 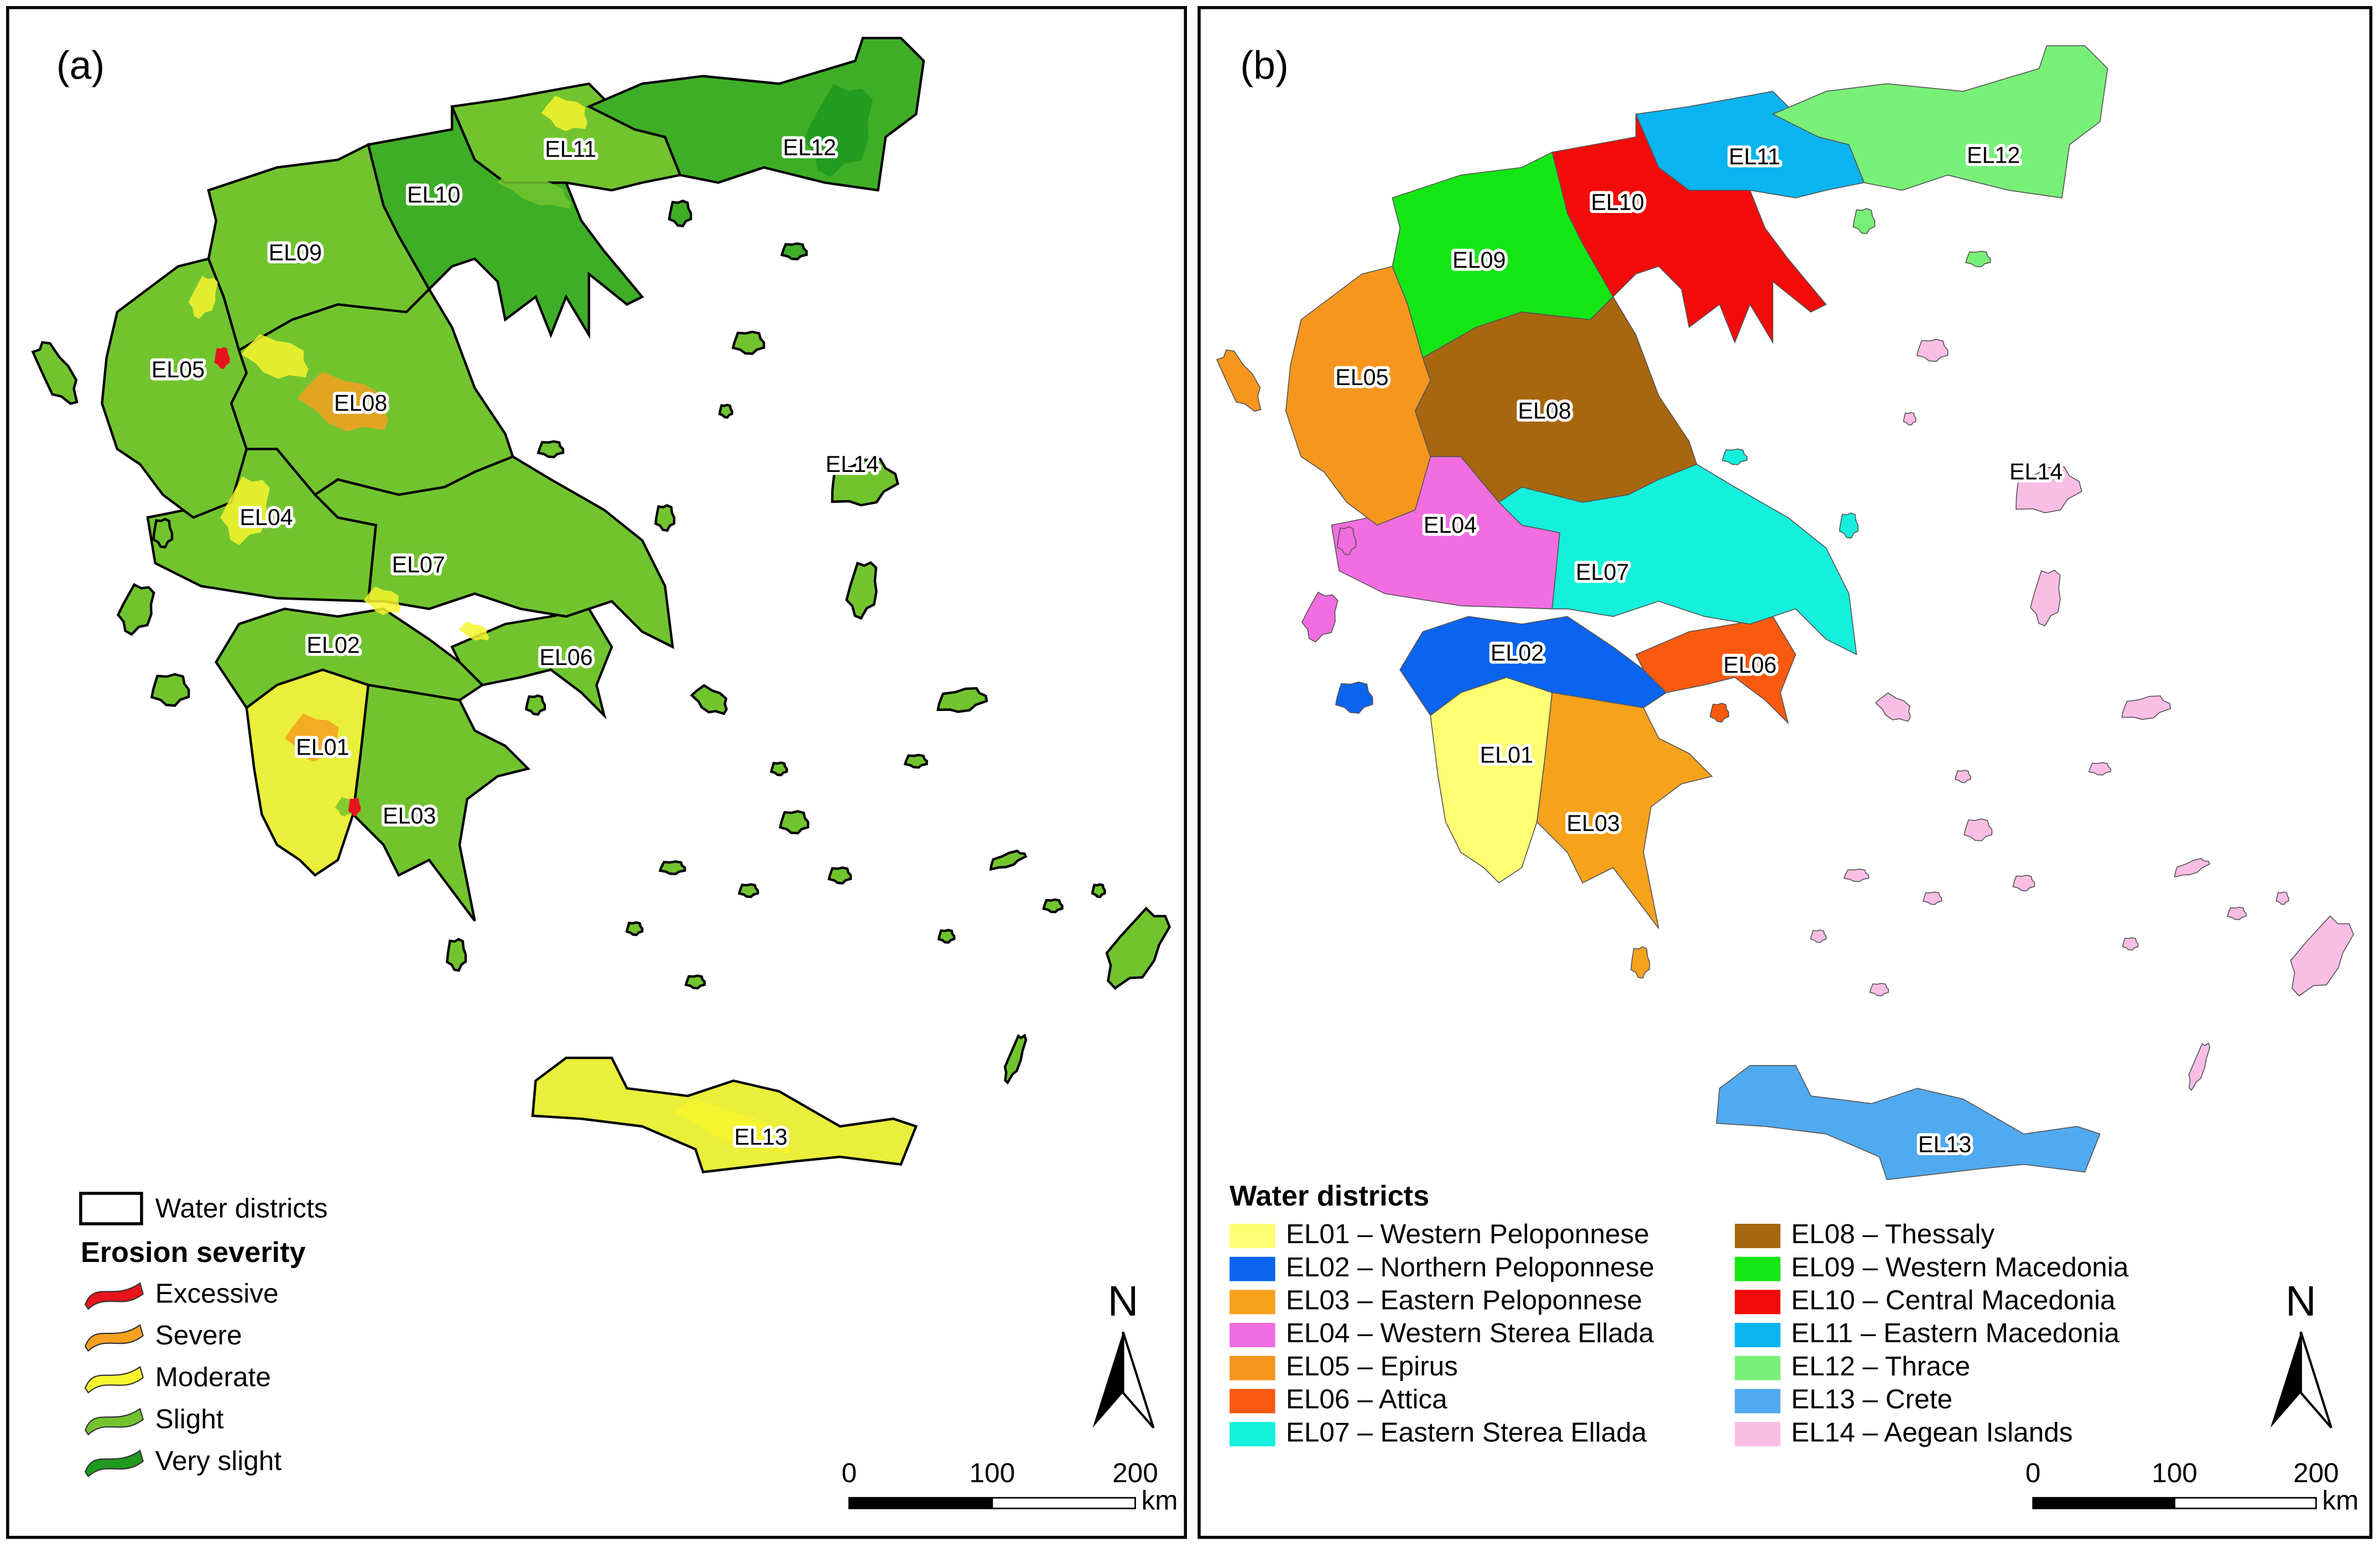 What do you see at coordinates (1602, 572) in the screenshot?
I see `district-label: EL07` at bounding box center [1602, 572].